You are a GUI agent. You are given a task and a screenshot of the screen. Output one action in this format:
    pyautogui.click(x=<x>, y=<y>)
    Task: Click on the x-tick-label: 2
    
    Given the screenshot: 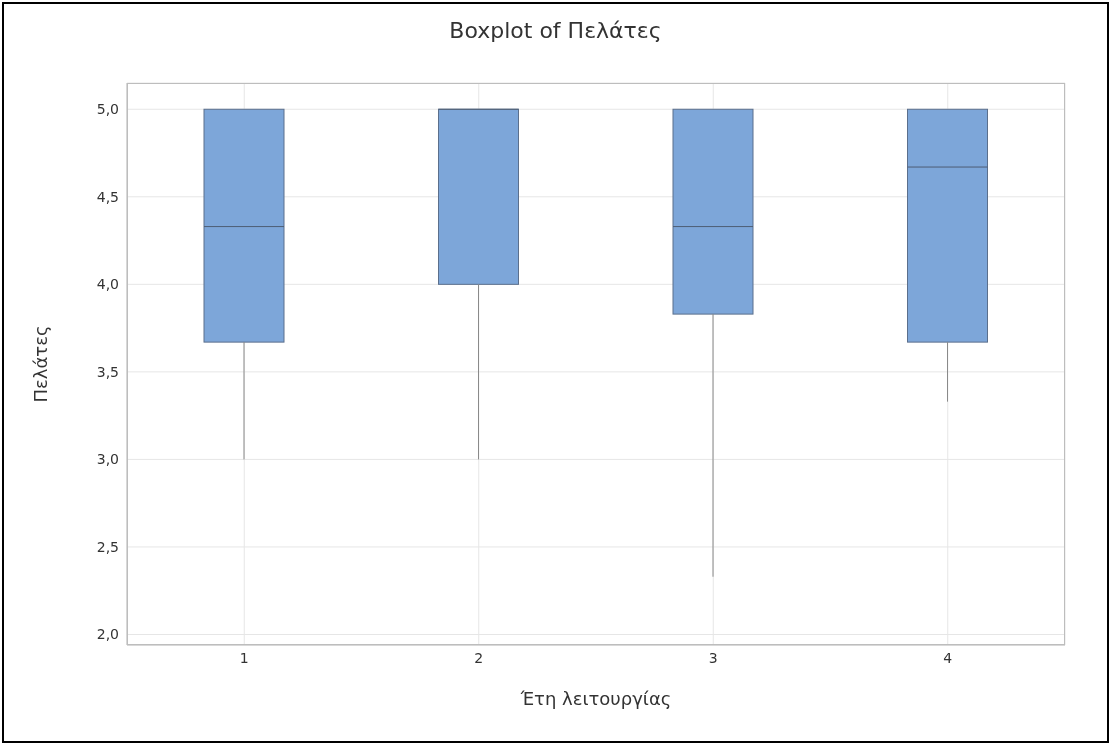 What is the action you would take?
    pyautogui.click(x=479, y=657)
    